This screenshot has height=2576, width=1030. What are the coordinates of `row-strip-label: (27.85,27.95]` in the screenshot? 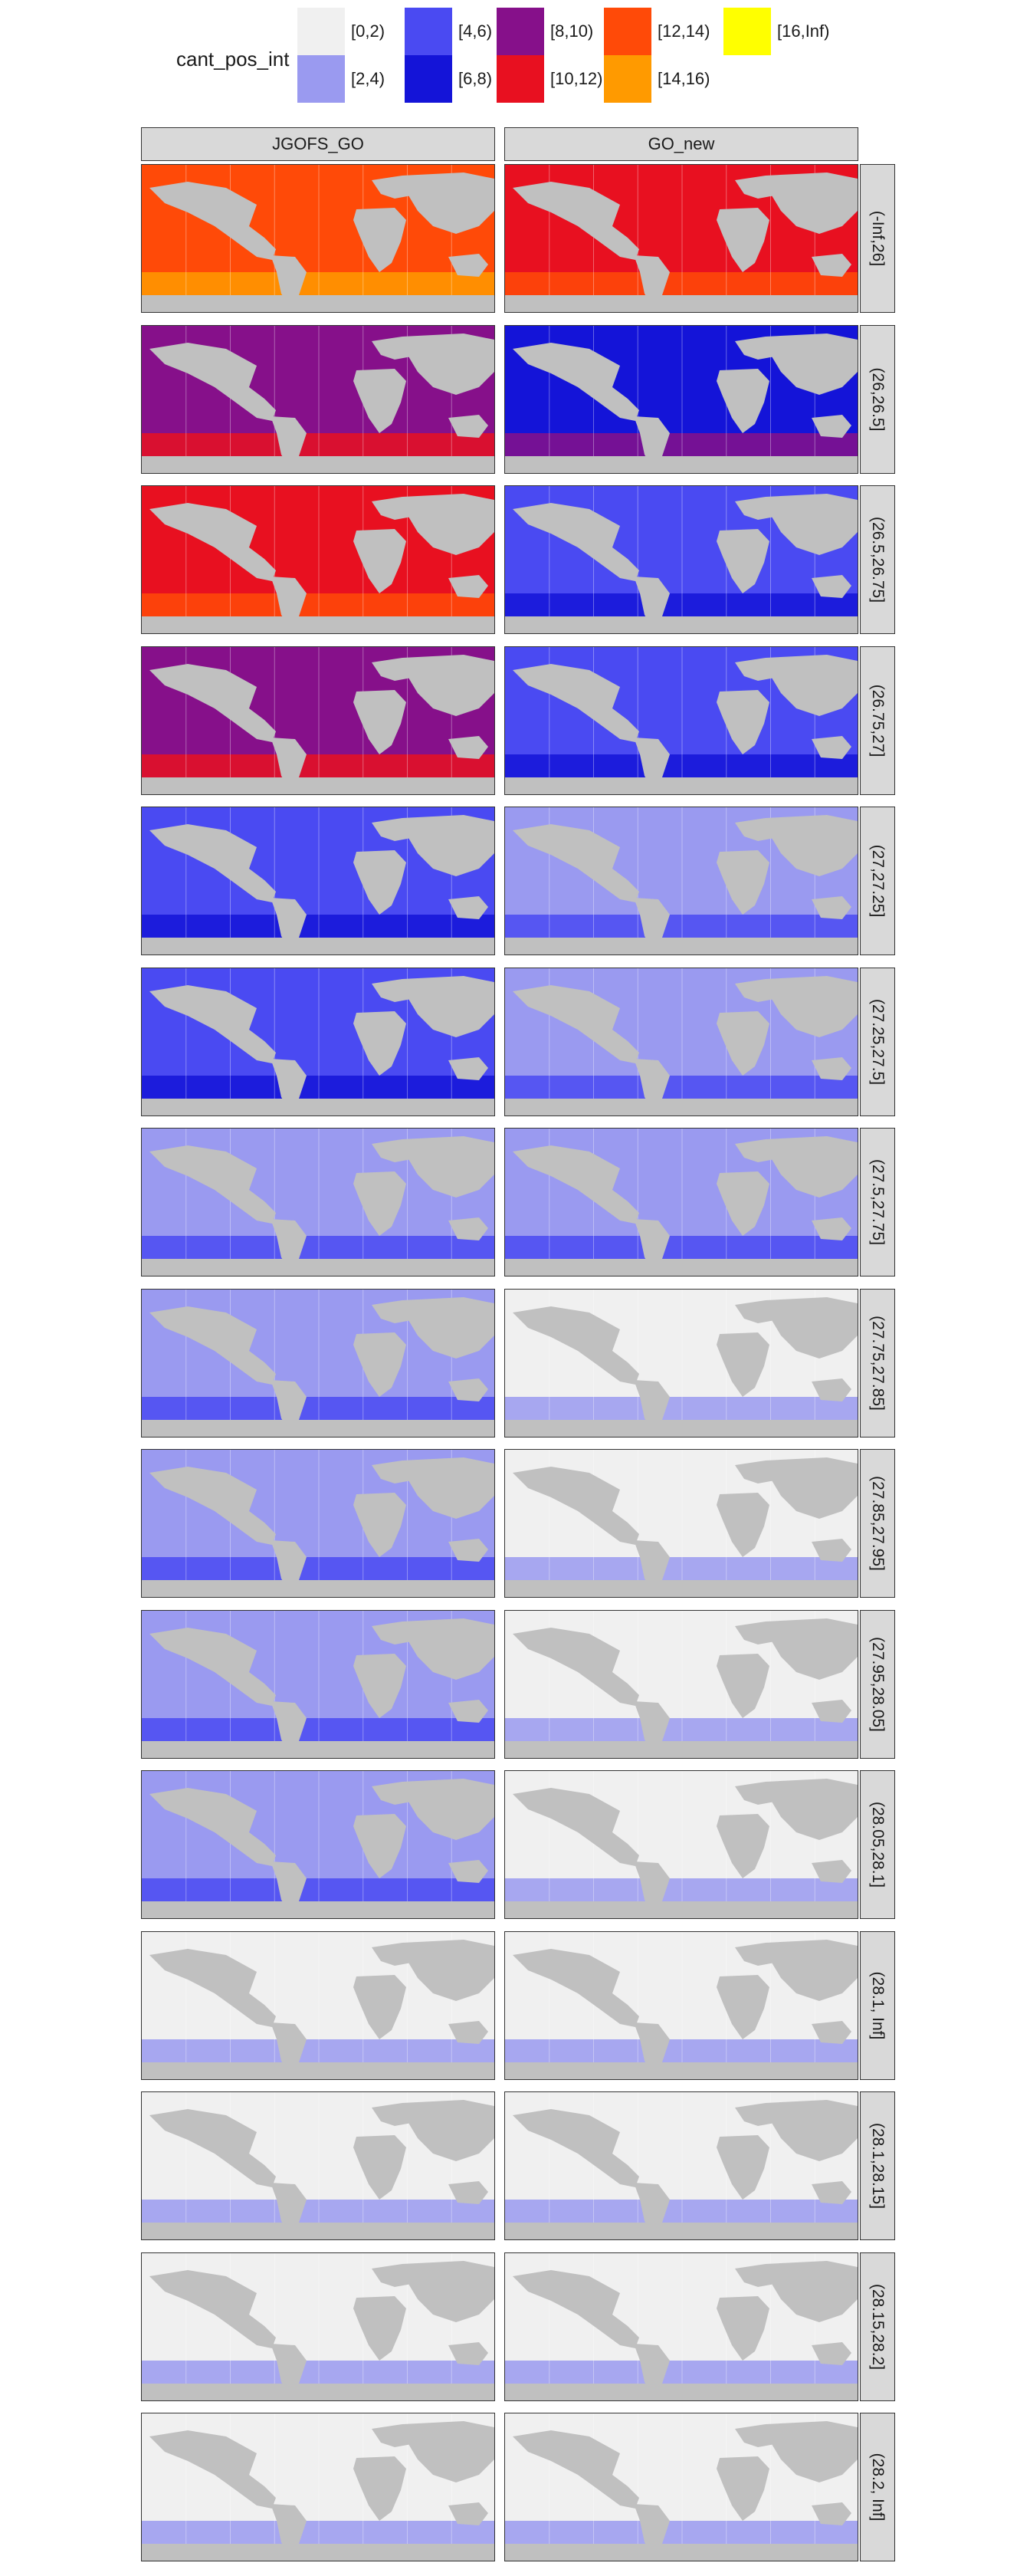 It's located at (878, 1523).